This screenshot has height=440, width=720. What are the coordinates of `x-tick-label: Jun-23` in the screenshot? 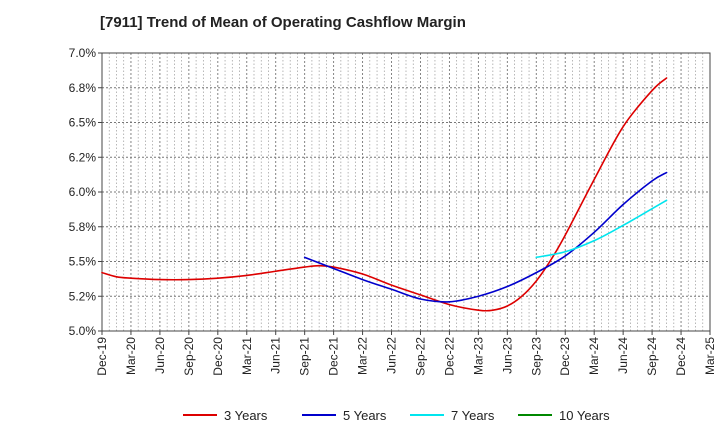 It's located at (507, 355).